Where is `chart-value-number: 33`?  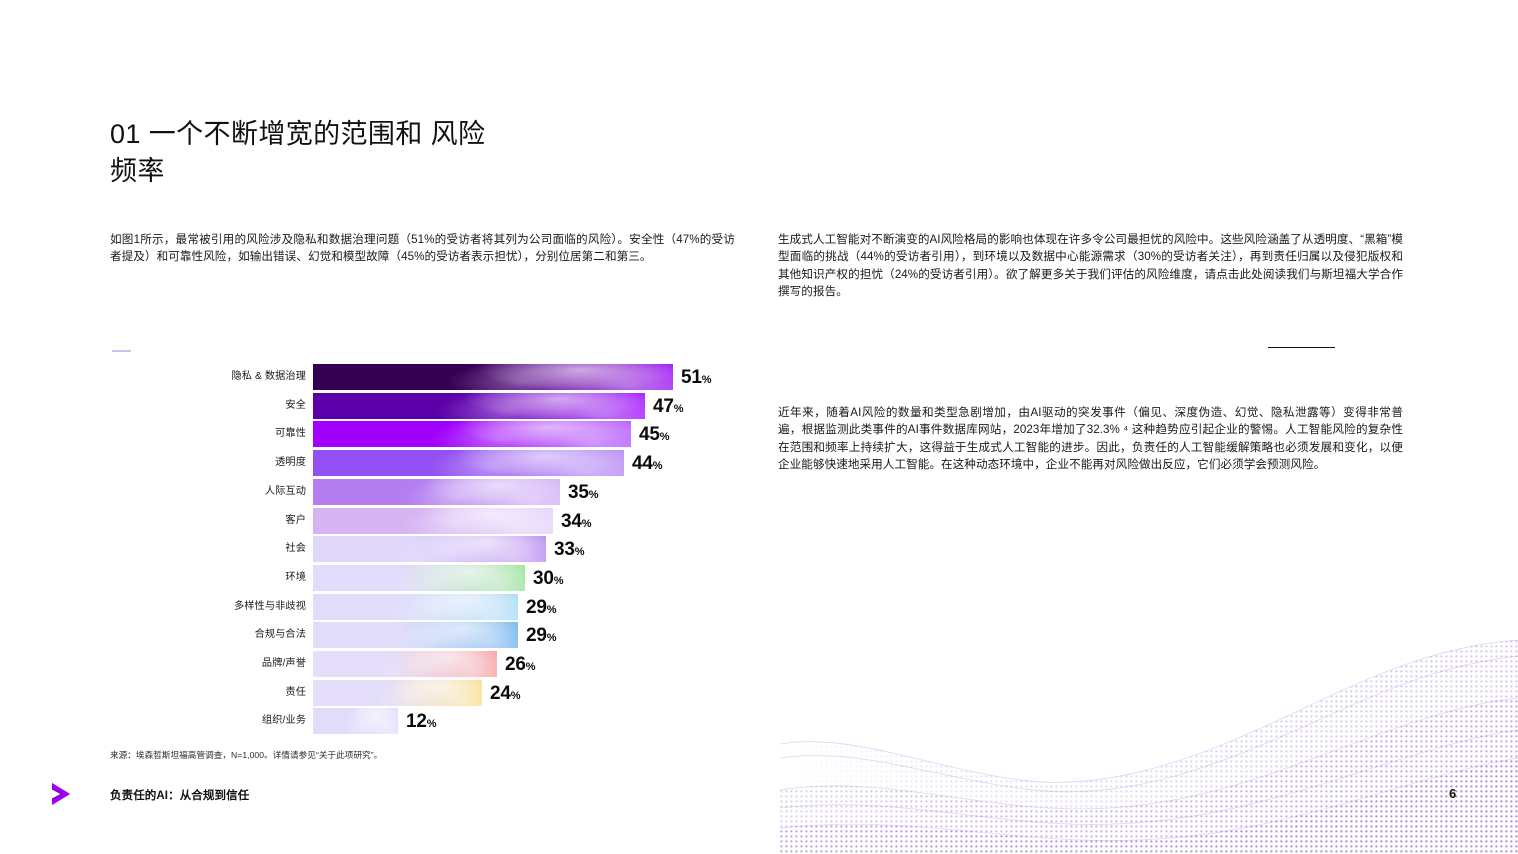
chart-value-number: 33 is located at coordinates (564, 550).